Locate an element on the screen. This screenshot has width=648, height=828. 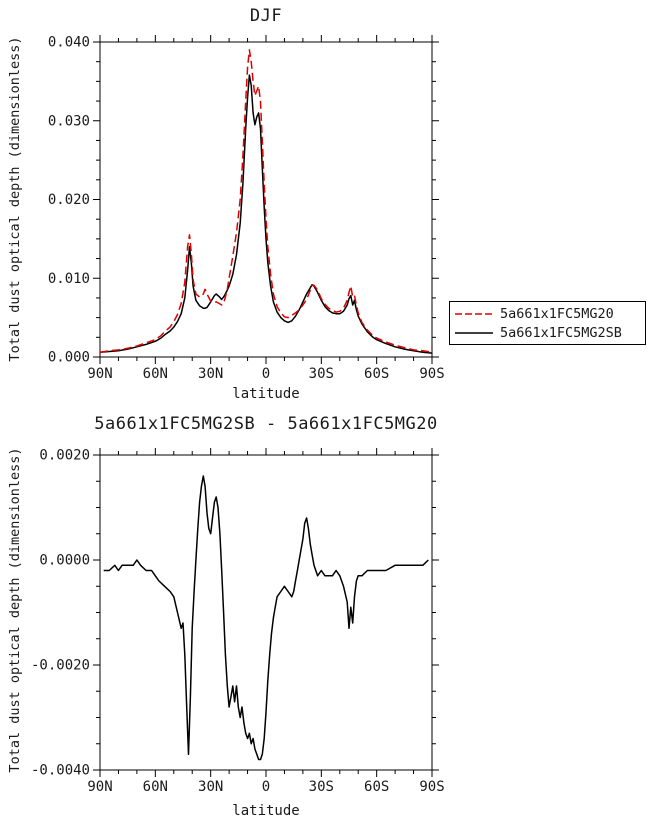
y-tick-label: 0.000 is located at coordinates (69, 358).